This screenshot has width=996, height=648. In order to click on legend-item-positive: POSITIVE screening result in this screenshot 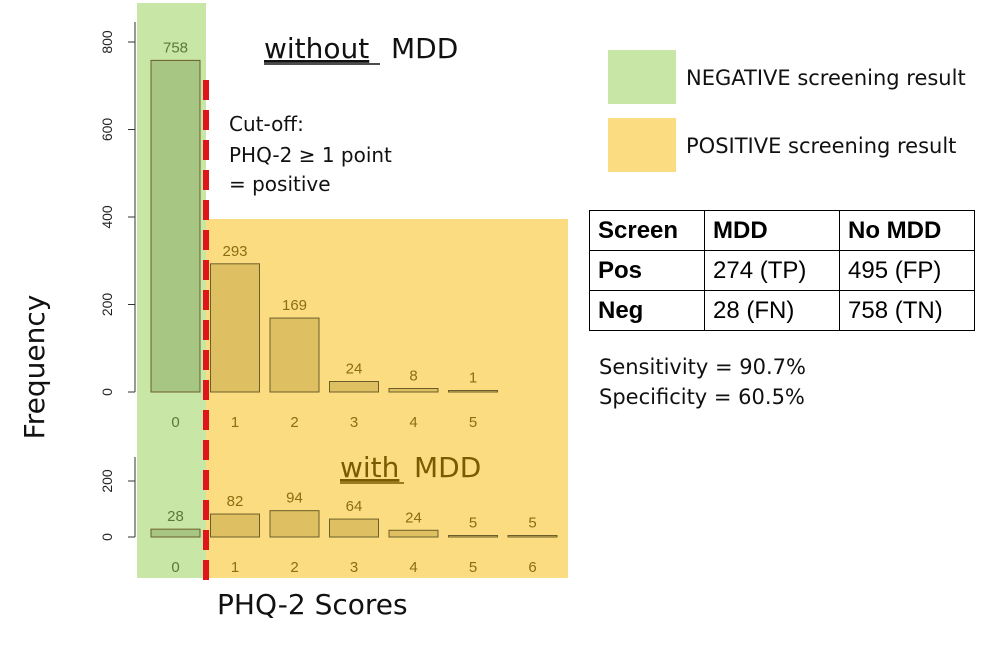, I will do `click(798, 146)`.